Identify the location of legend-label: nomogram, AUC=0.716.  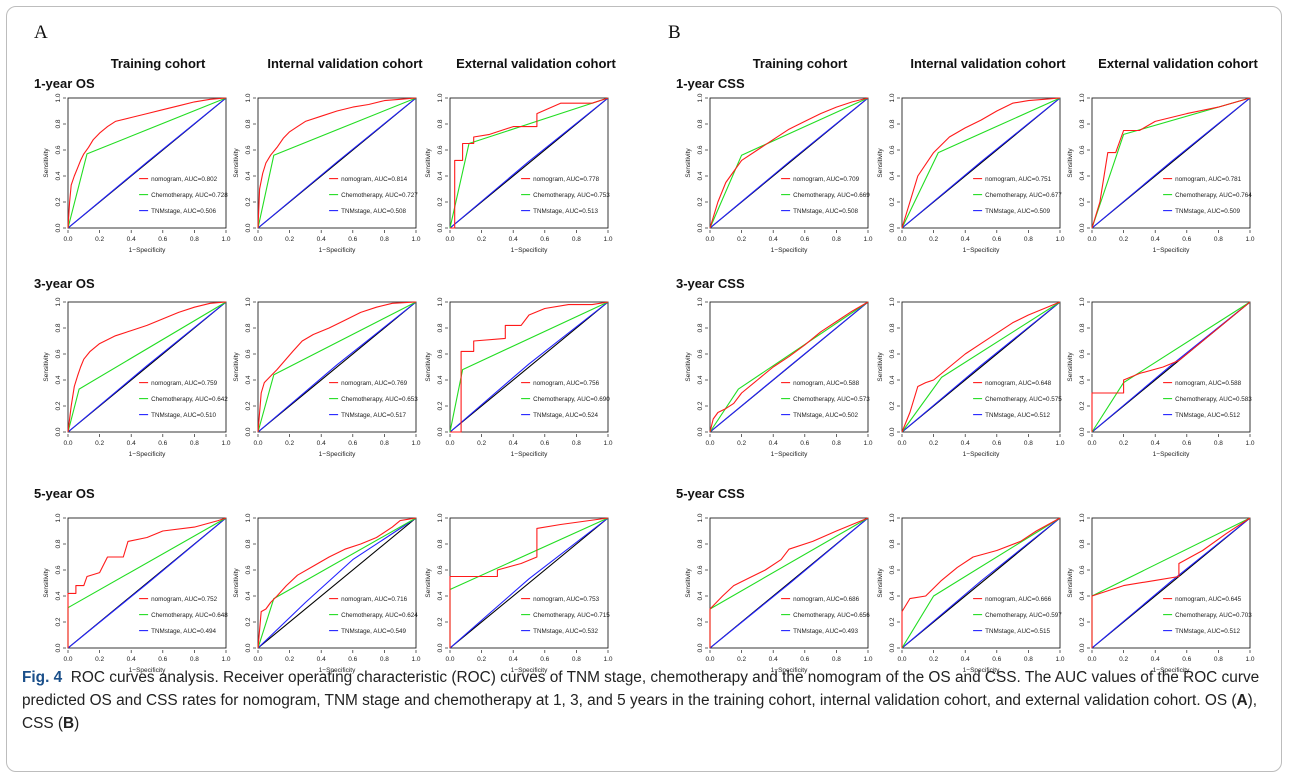
(374, 599).